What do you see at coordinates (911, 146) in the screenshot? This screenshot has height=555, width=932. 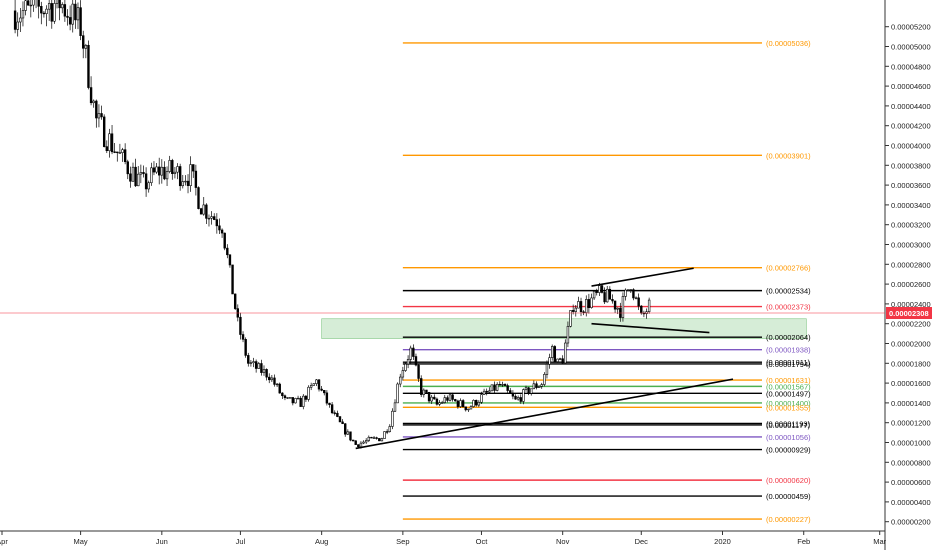 I see `y-tick-label: 0.00004000` at bounding box center [911, 146].